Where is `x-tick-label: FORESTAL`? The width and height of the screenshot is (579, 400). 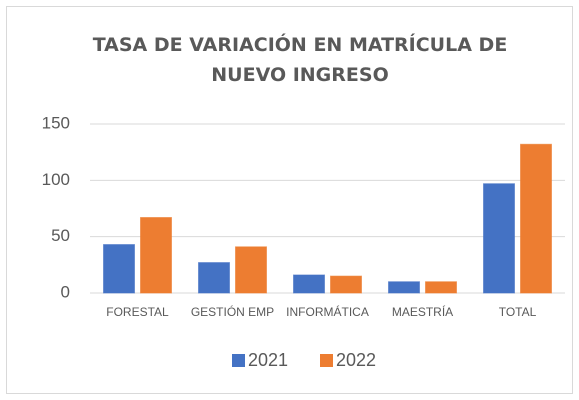
x-tick-label: FORESTAL is located at coordinates (137, 312).